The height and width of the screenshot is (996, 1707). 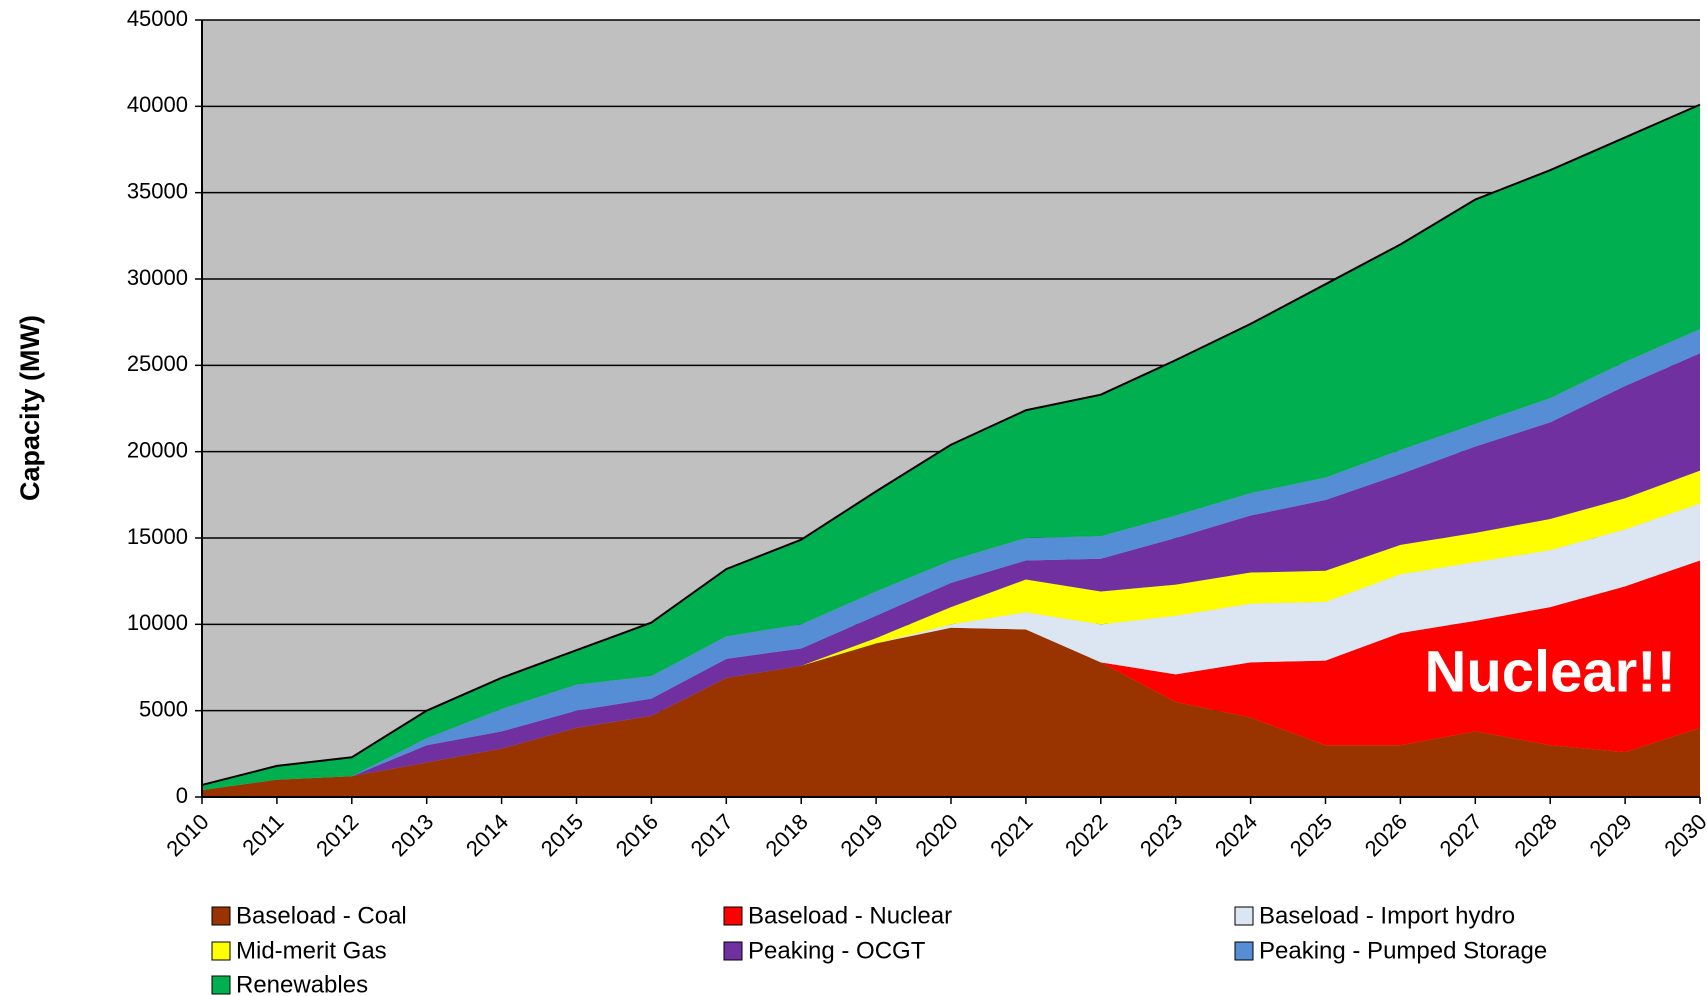 I want to click on x-tick-label: 2026, so click(x=1386, y=835).